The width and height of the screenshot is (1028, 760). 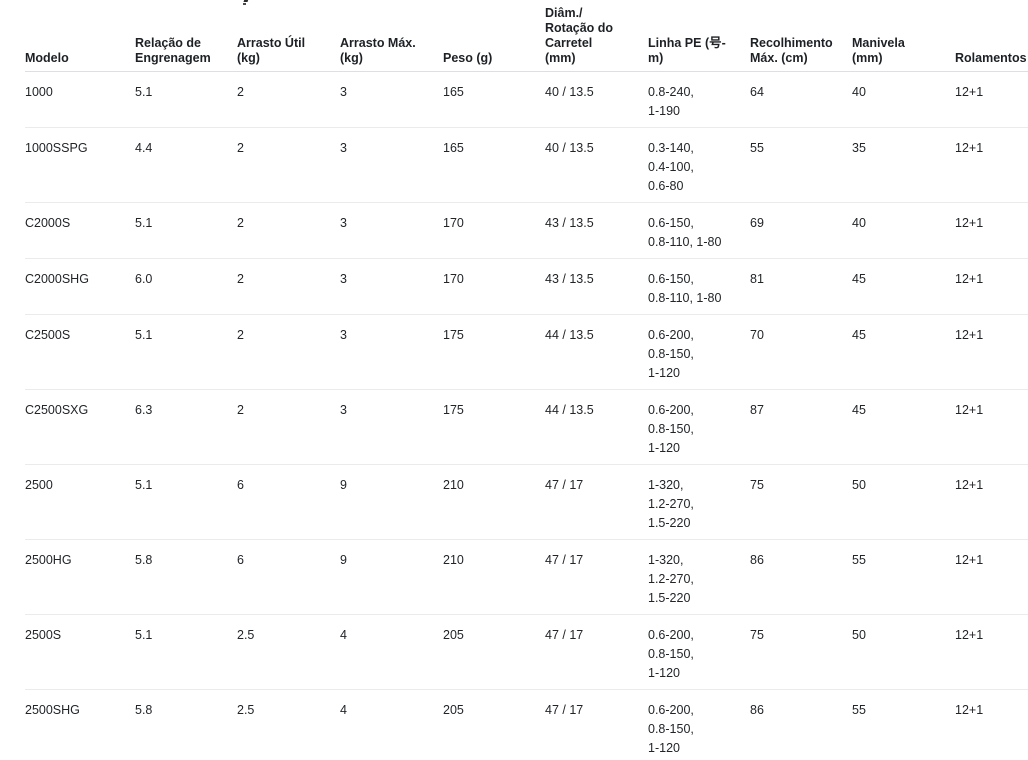 I want to click on table-cell: 35, so click(x=903, y=165).